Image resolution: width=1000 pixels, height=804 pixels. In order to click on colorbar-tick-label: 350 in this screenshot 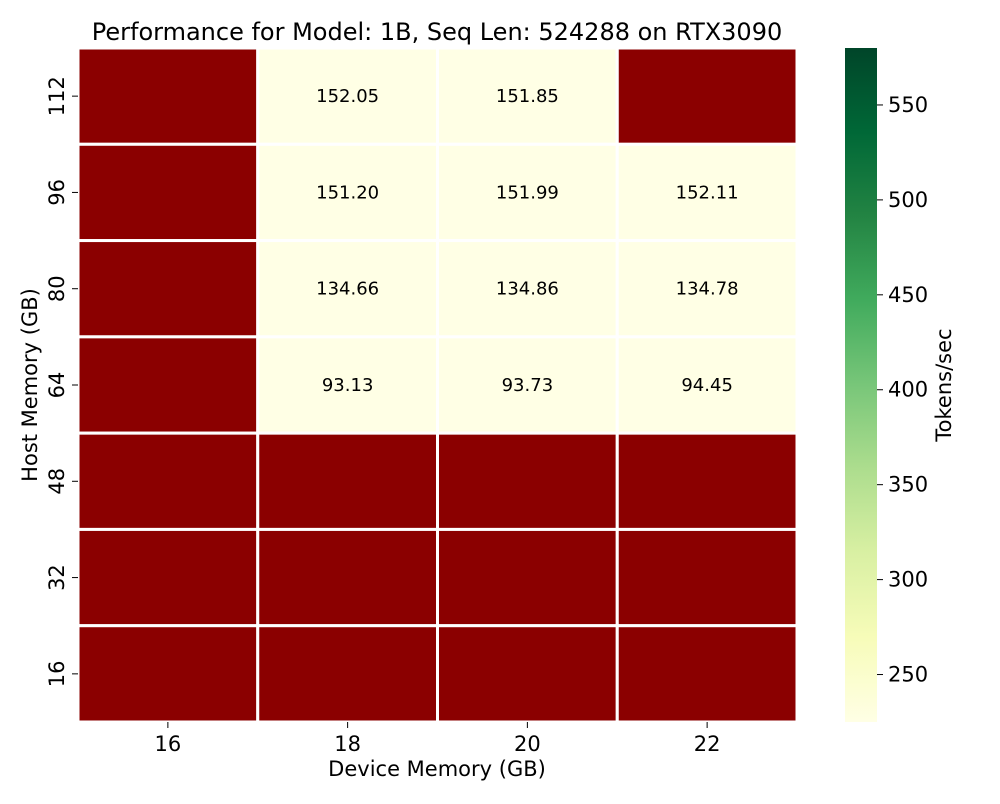, I will do `click(908, 485)`.